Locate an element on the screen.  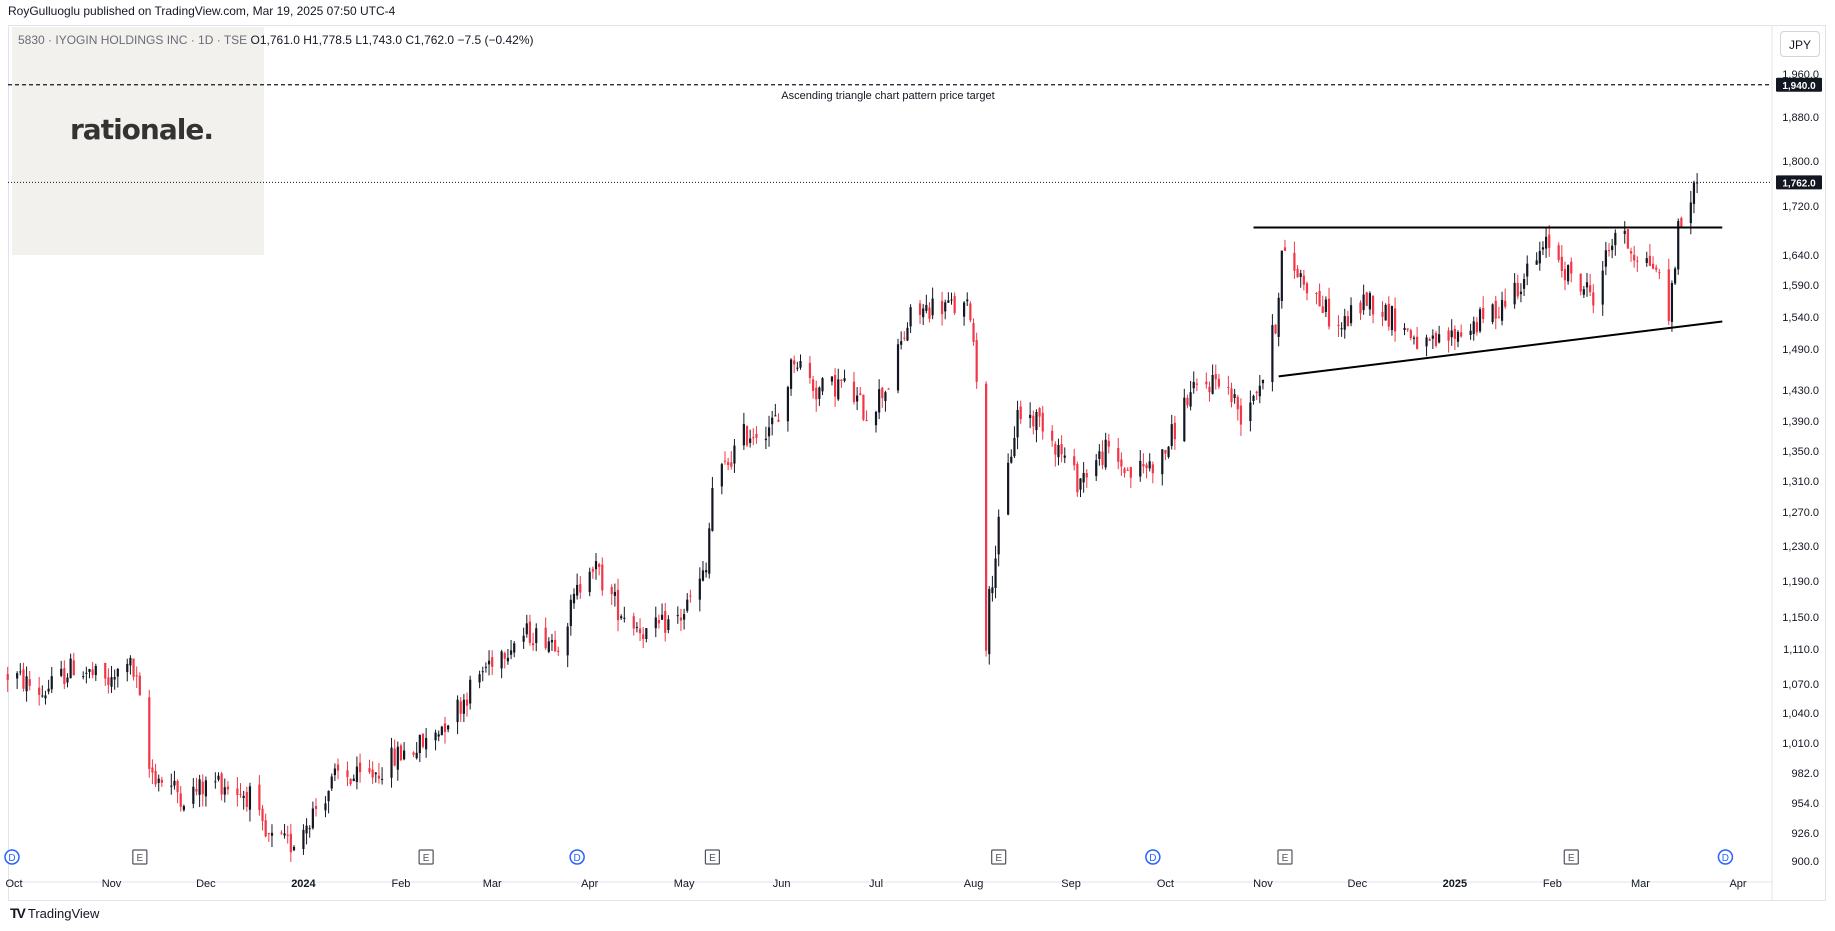
low-value: 1,743.0 is located at coordinates (382, 40).